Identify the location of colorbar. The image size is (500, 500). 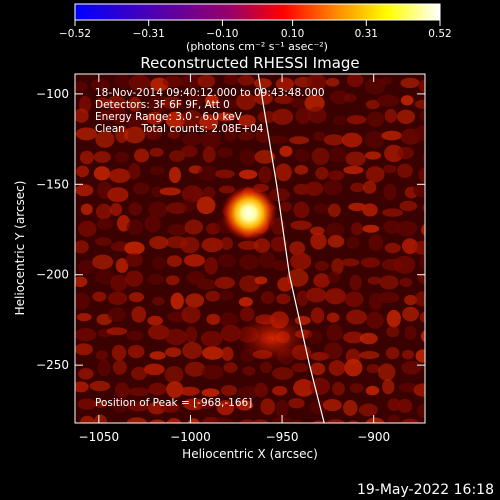
(257, 12).